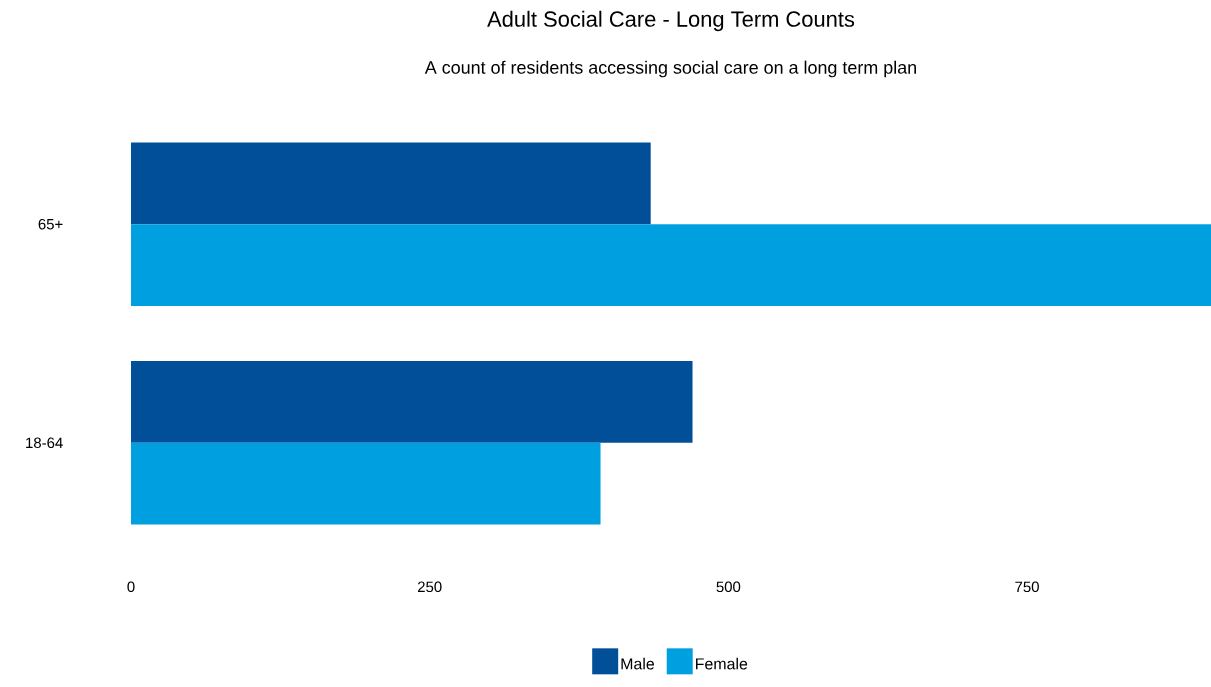  I want to click on legend-label: Female, so click(722, 663).